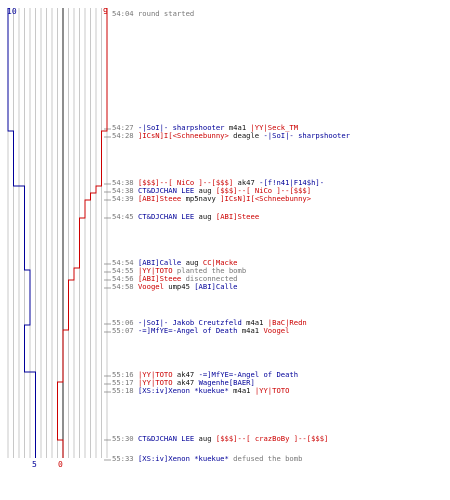 Image resolution: width=450 pixels, height=500 pixels. Describe the element at coordinates (123, 278) in the screenshot. I see `event-time: 54:56` at that location.